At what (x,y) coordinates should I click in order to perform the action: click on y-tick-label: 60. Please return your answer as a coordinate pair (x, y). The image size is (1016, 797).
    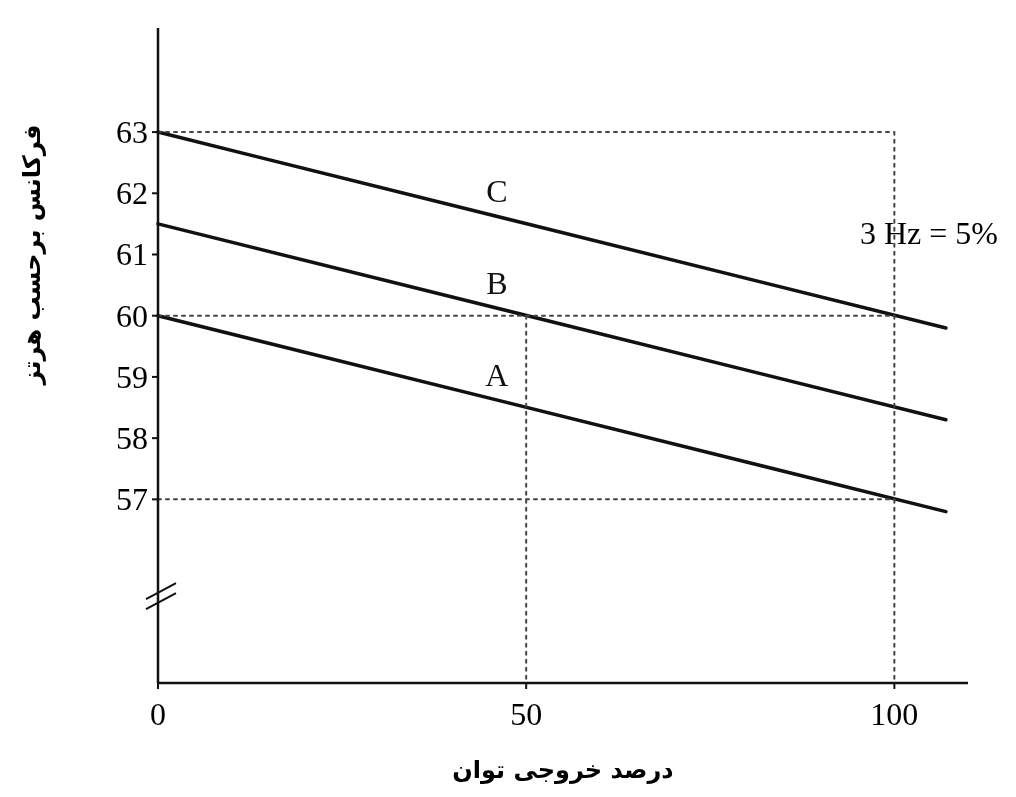
    Looking at the image, I should click on (132, 315).